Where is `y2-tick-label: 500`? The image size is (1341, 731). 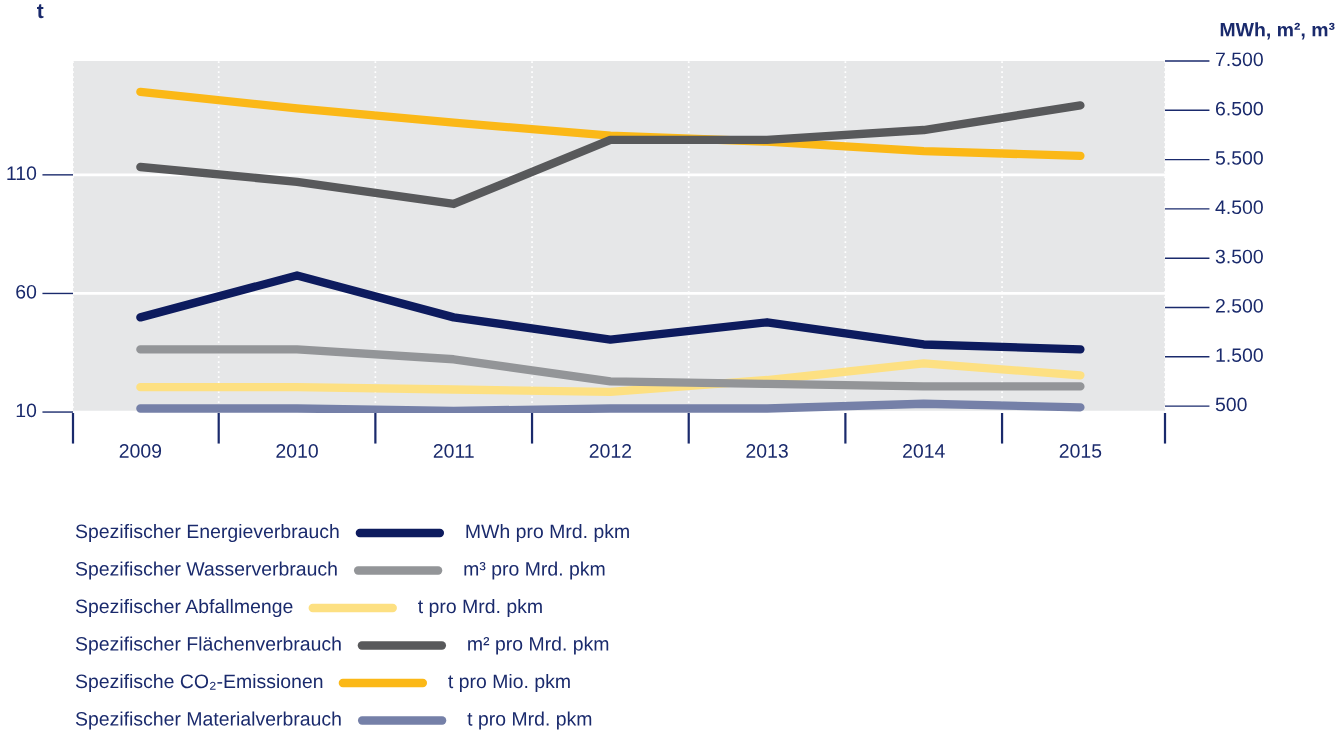
y2-tick-label: 500 is located at coordinates (1231, 404).